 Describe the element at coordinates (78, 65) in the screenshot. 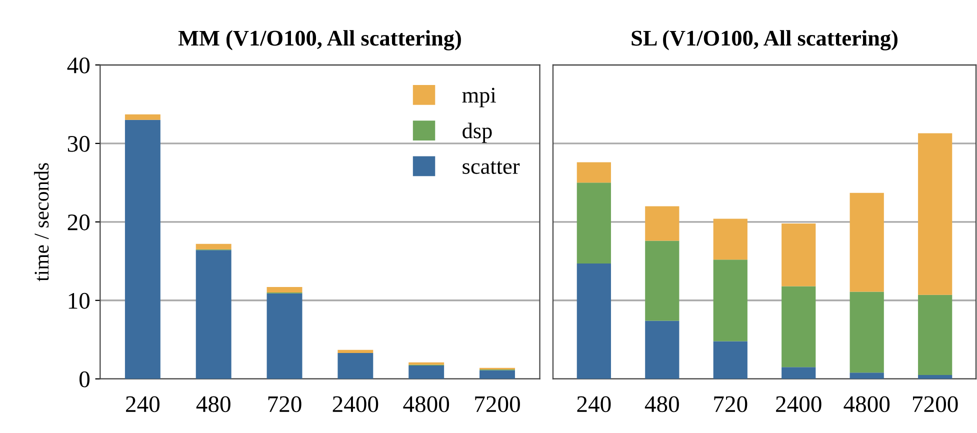

I see `y-tick-label: 40` at that location.